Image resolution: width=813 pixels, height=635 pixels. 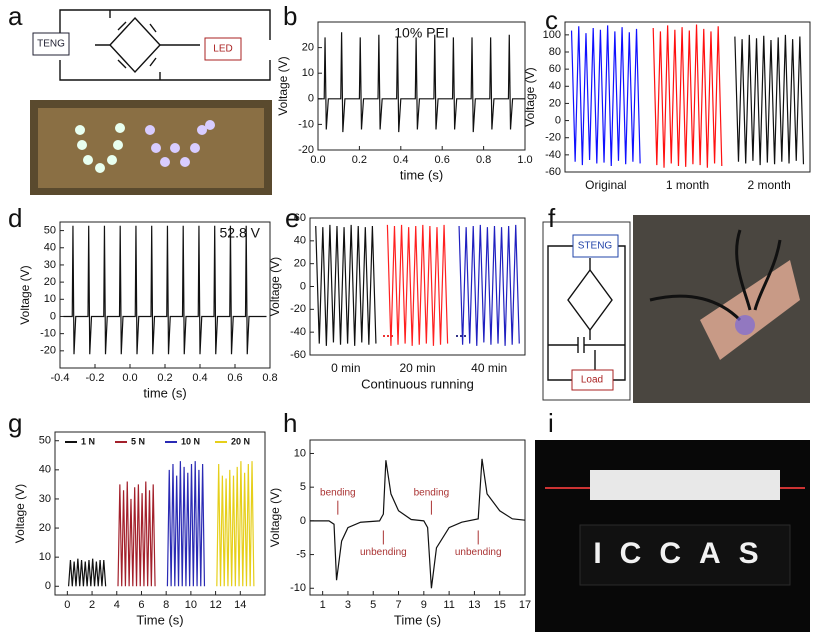 What do you see at coordinates (474, 605) in the screenshot?
I see `x-tick-label: 13` at bounding box center [474, 605].